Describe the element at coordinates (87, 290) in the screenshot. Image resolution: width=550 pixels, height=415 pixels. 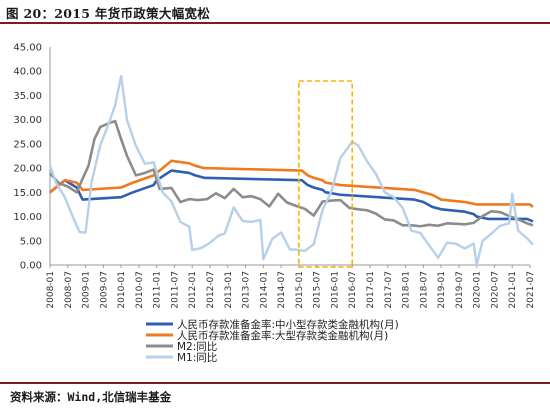
I see `x-tick-label: 2009-01` at that location.